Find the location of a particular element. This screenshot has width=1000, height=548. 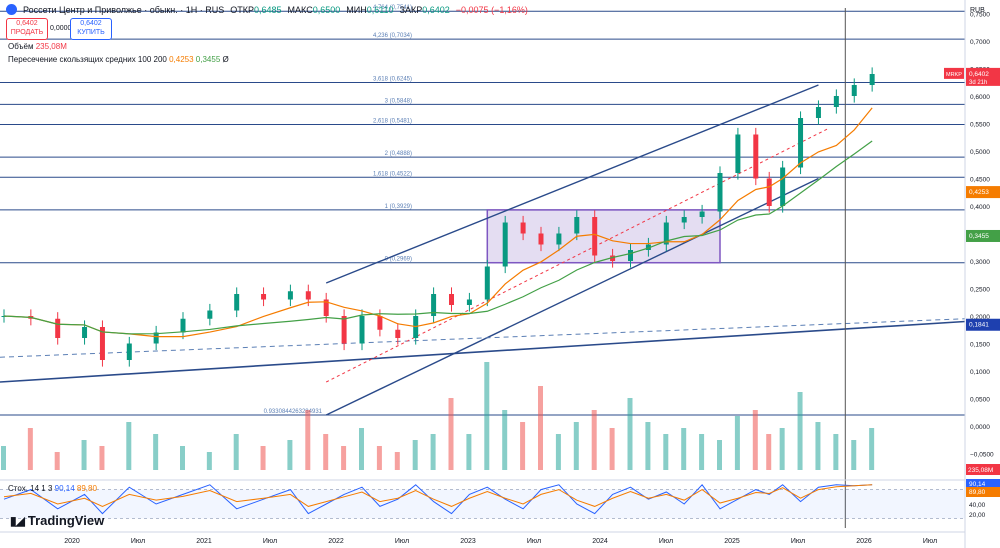

time-tick-4: 2022 is located at coordinates (336, 541).